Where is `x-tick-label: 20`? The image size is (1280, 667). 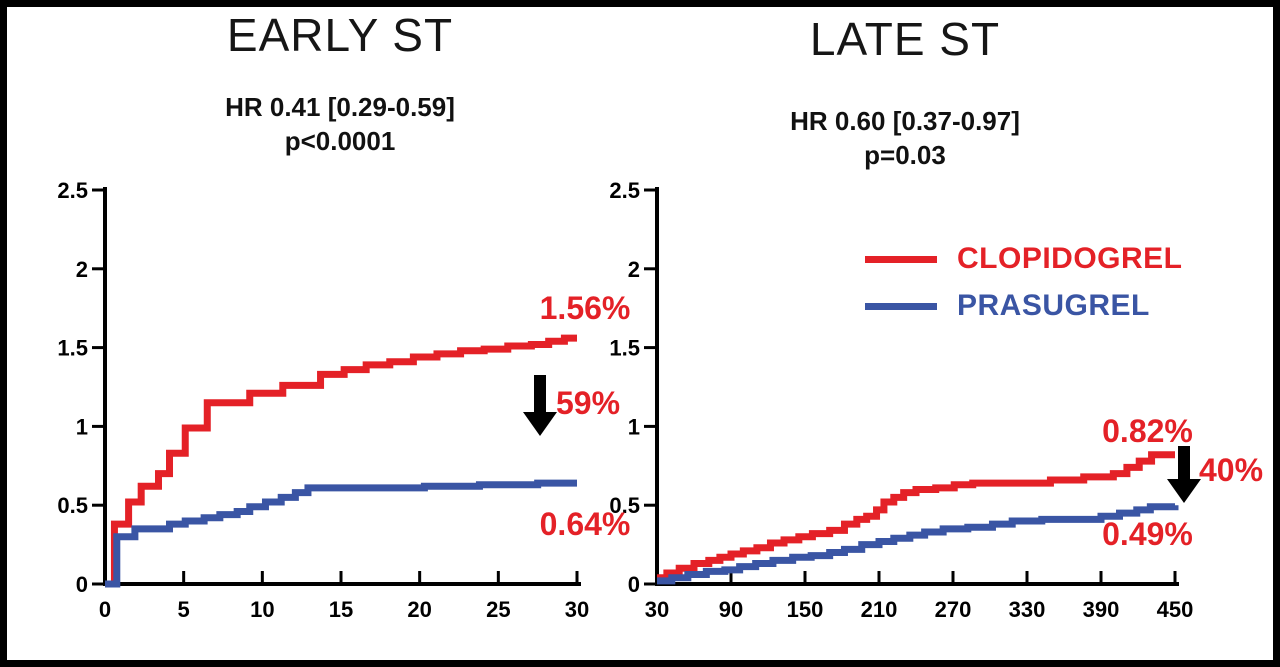 x-tick-label: 20 is located at coordinates (419, 609).